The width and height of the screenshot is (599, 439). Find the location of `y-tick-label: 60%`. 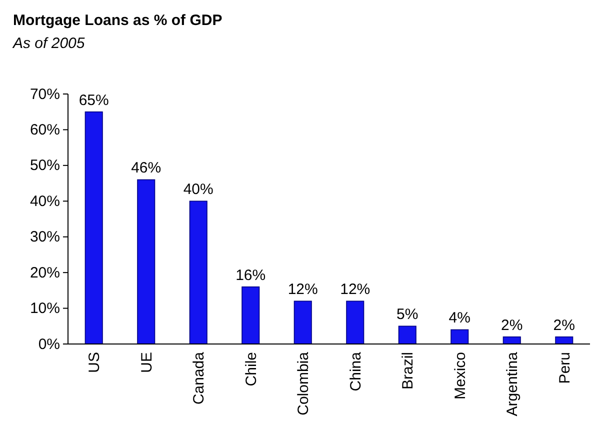

y-tick-label: 60% is located at coordinates (45, 130).